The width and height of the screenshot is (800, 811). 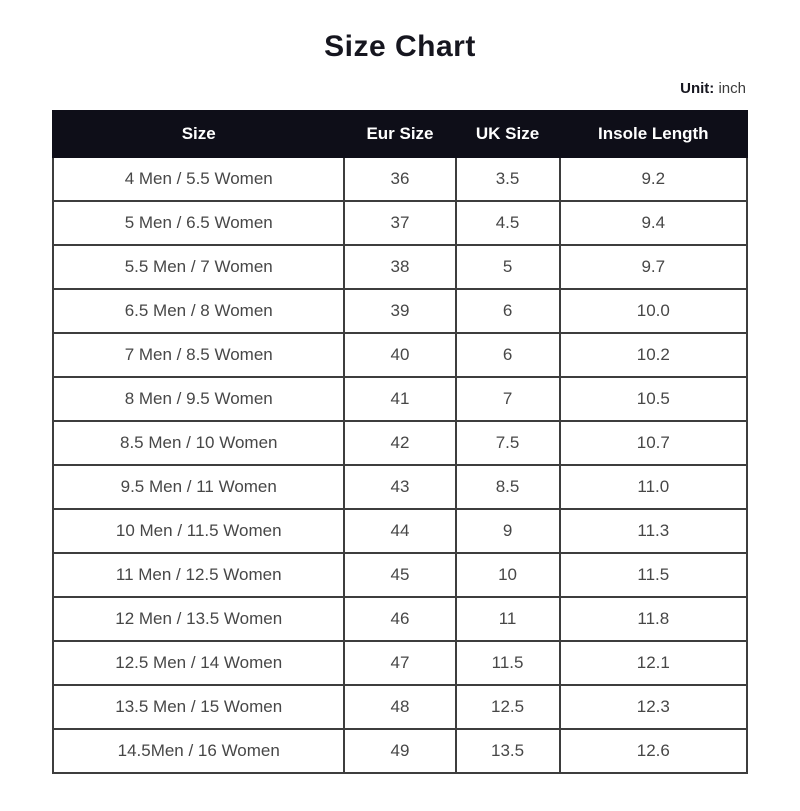 What do you see at coordinates (198, 267) in the screenshot?
I see `size-cell: 5.5 Men / 7 Women` at bounding box center [198, 267].